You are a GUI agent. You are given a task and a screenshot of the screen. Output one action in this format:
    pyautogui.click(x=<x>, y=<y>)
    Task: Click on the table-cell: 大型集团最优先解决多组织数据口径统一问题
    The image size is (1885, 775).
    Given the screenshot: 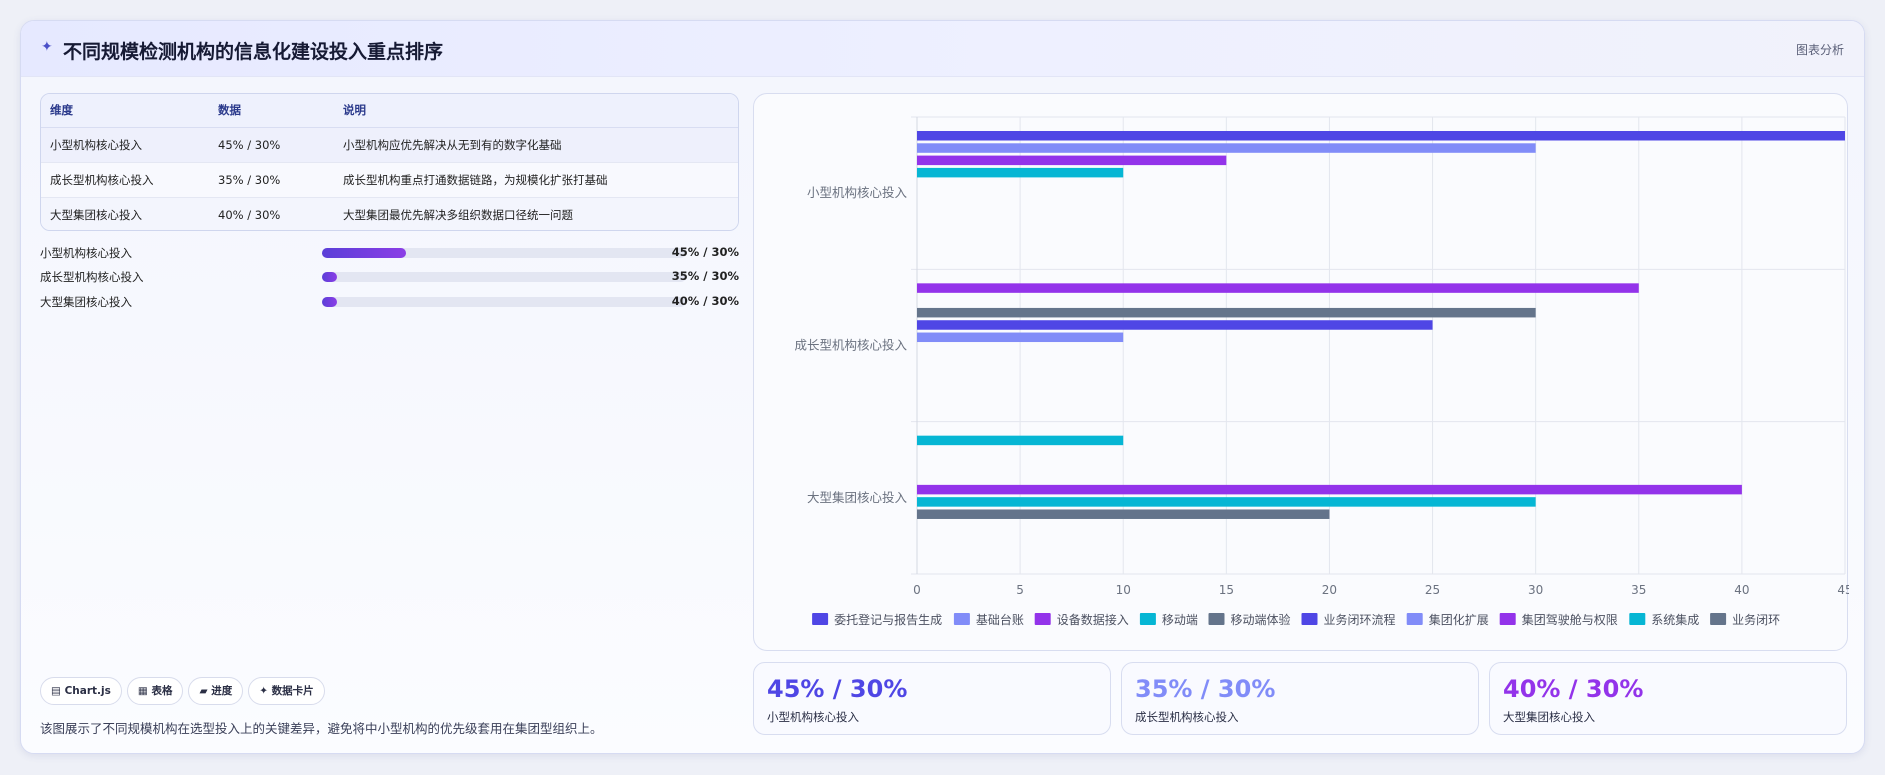 What is the action you would take?
    pyautogui.click(x=536, y=213)
    